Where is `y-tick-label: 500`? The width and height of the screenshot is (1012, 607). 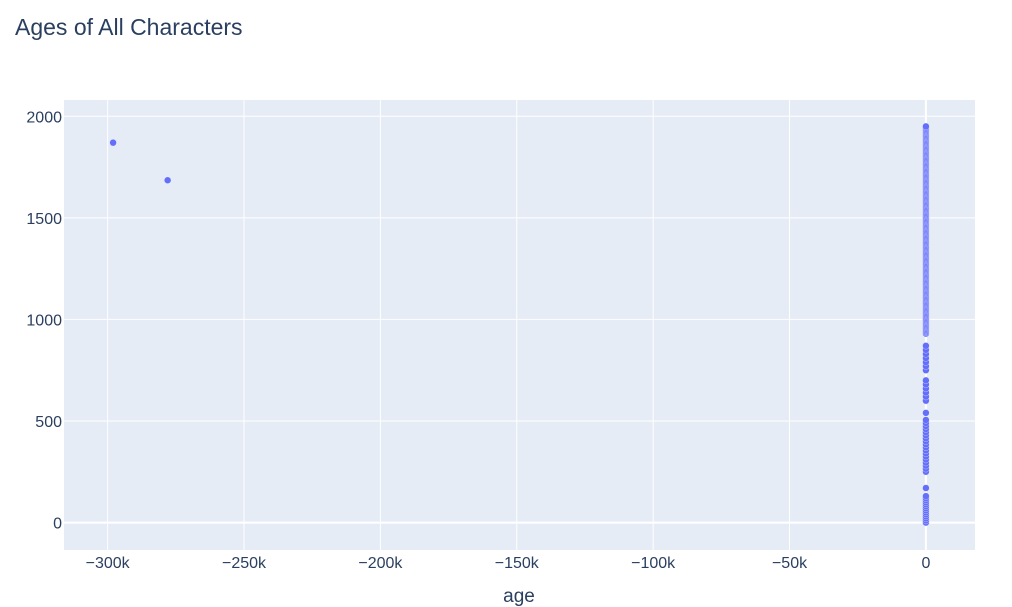 y-tick-label: 500 is located at coordinates (48, 422).